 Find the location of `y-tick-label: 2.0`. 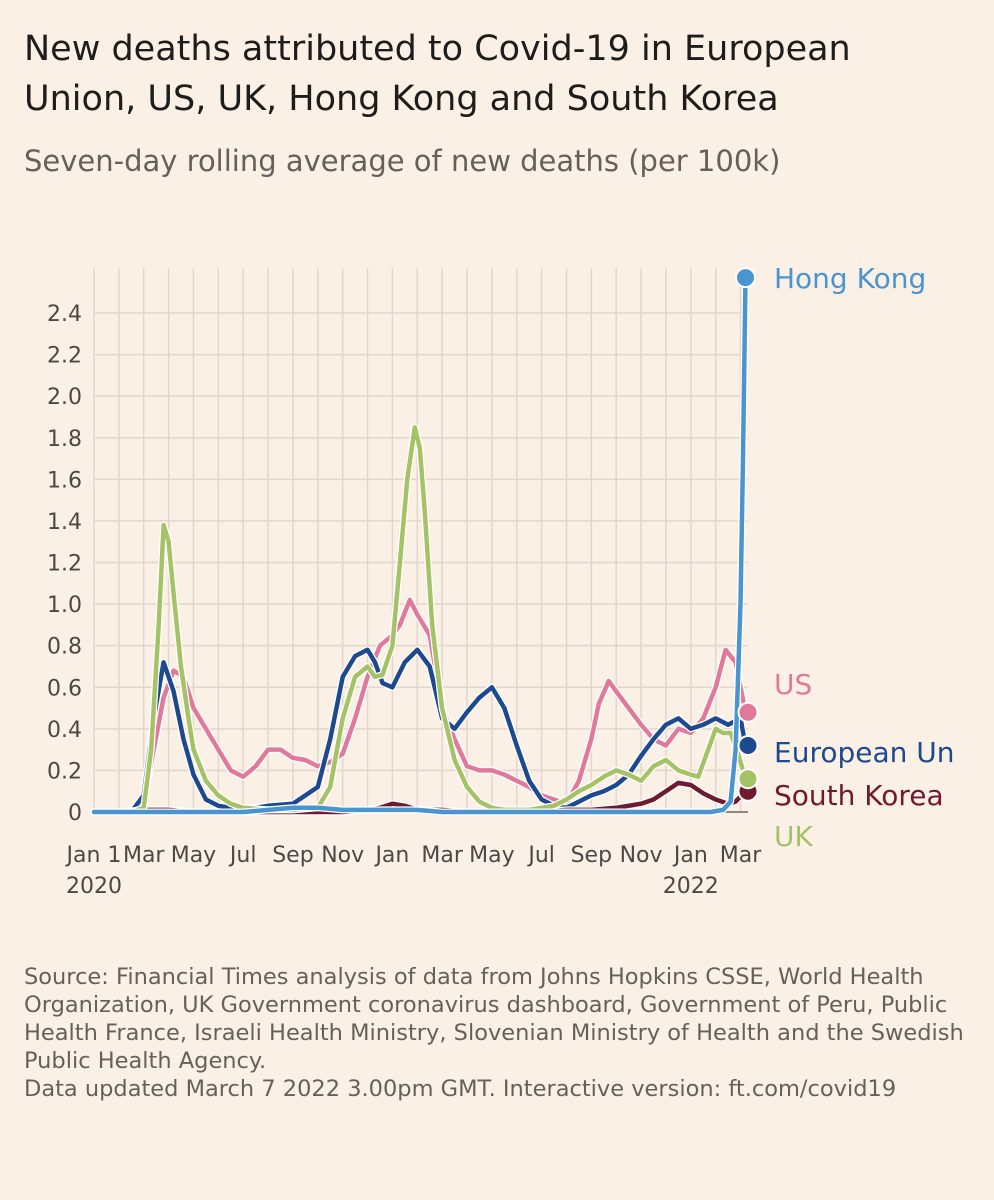

y-tick-label: 2.0 is located at coordinates (64, 397).